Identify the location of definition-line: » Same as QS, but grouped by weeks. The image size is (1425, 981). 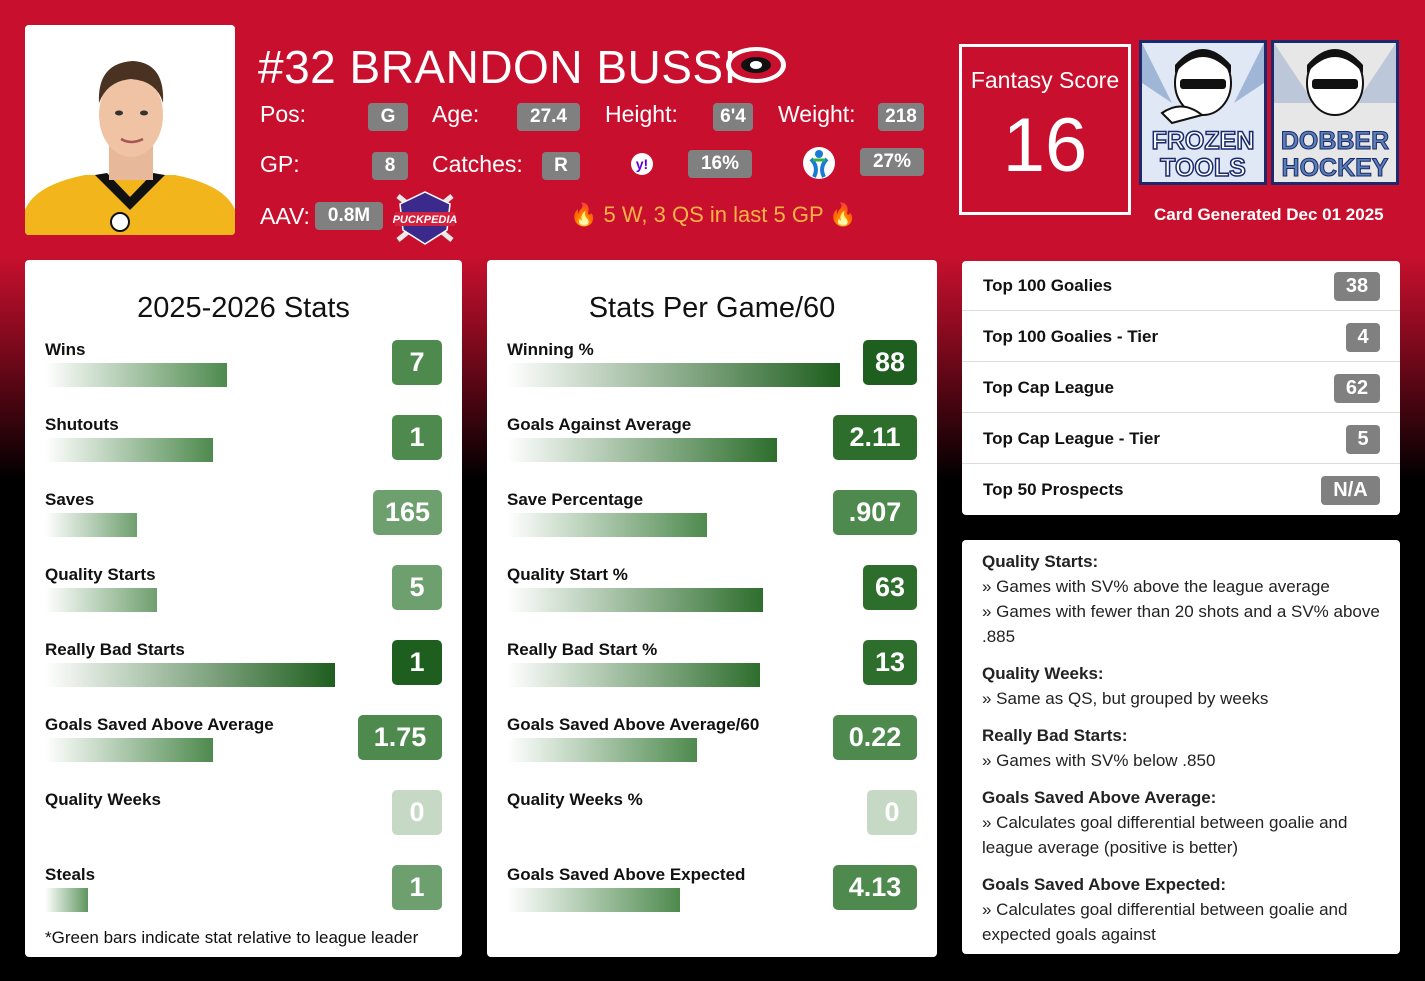
(1125, 698).